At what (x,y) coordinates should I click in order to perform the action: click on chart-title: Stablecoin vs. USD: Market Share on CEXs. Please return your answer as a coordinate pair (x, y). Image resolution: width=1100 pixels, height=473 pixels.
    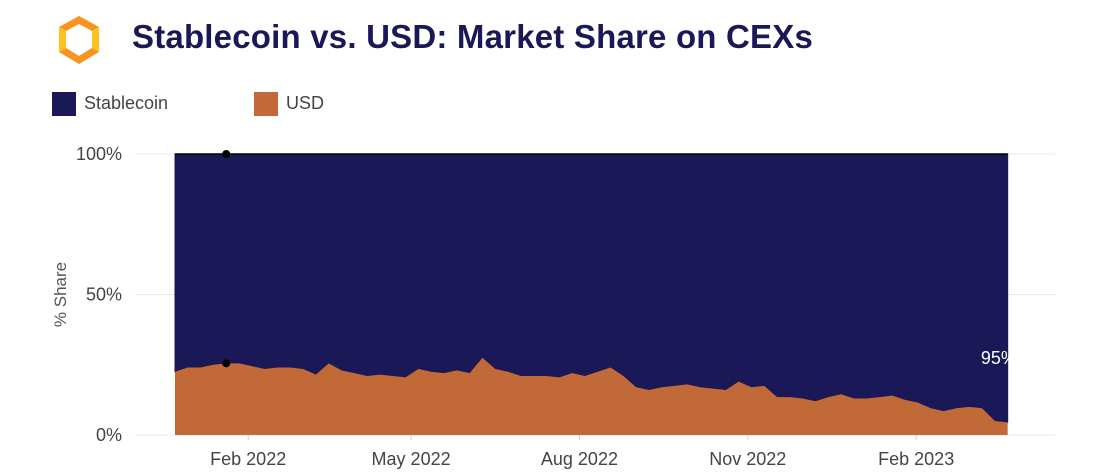
    Looking at the image, I should click on (473, 36).